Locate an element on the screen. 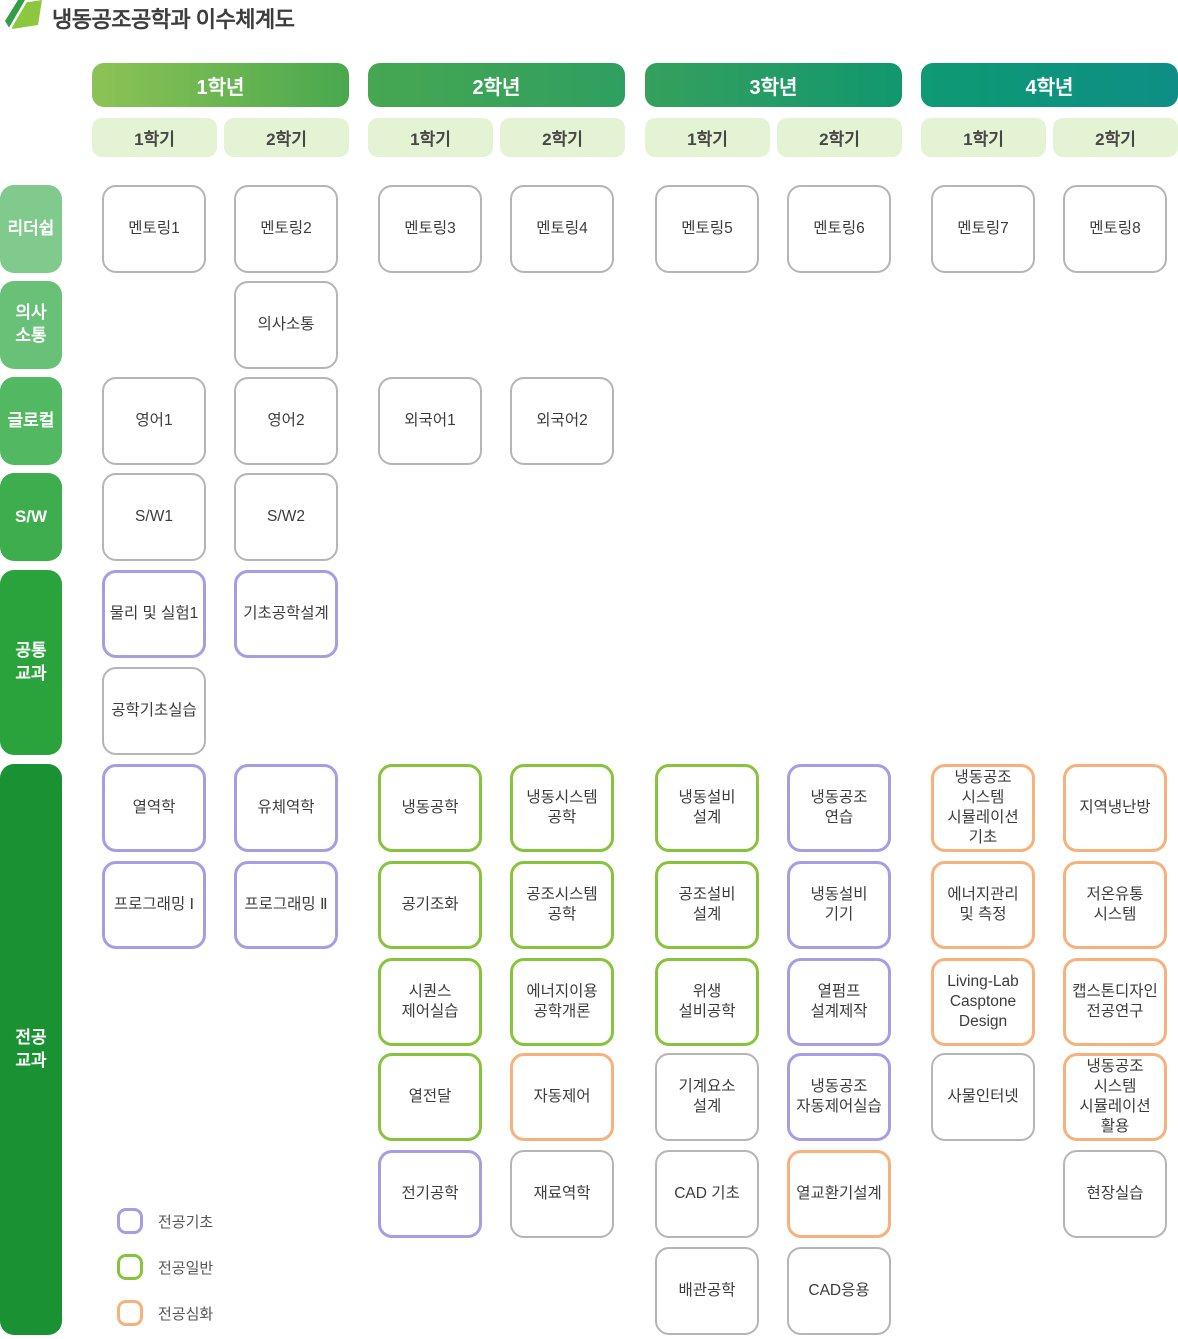 This screenshot has width=1178, height=1339. course-box: 기초공학설계 is located at coordinates (286, 614).